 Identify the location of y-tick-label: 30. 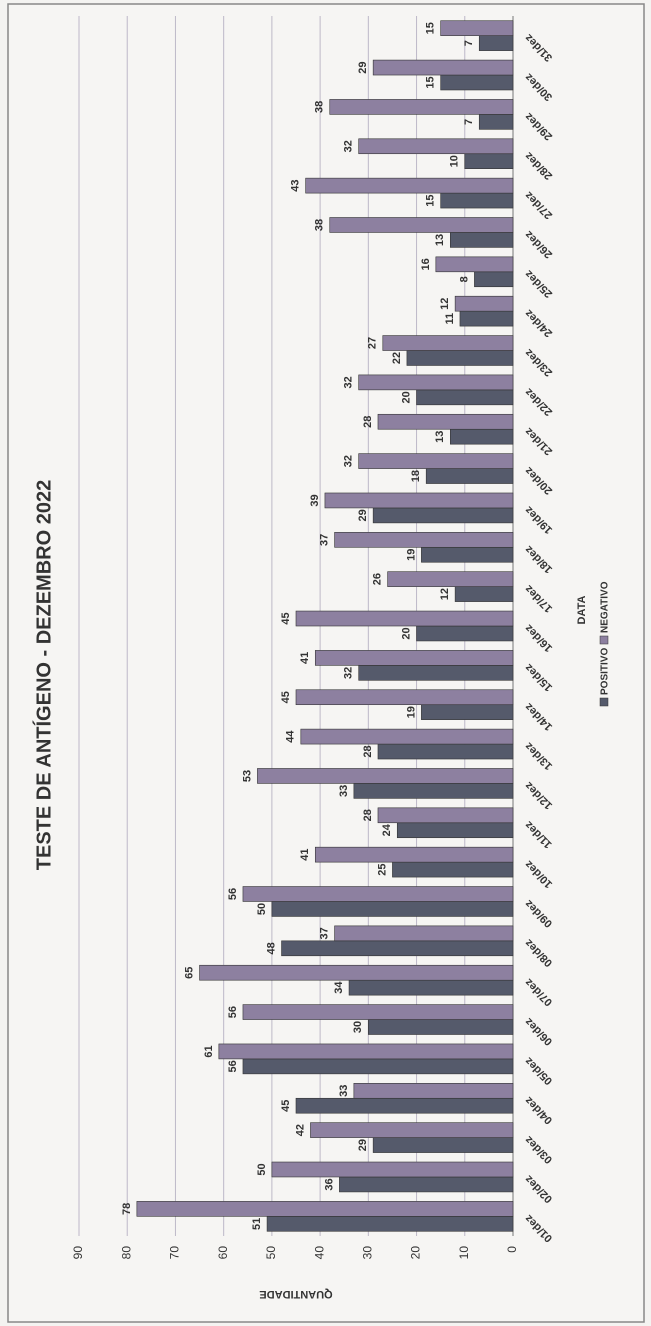
(368, 1253).